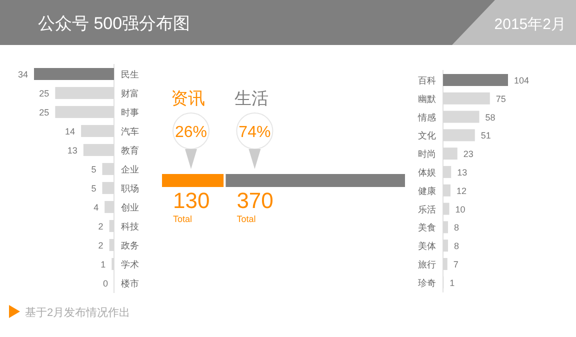 Image resolution: width=576 pixels, height=337 pixels. I want to click on text: 基于2月发布情况作出, so click(77, 312).